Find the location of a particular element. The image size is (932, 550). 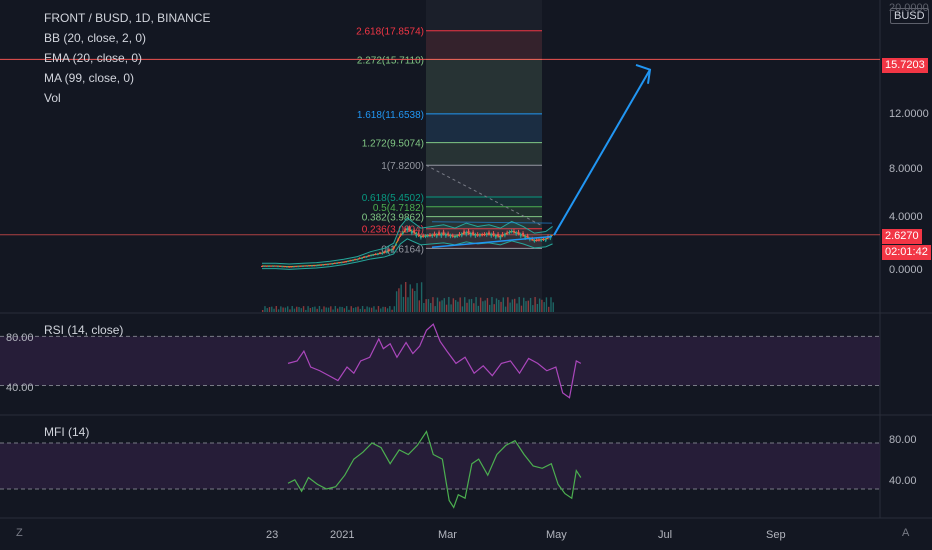

rsi-label: RSI (14, close) is located at coordinates (84, 330).